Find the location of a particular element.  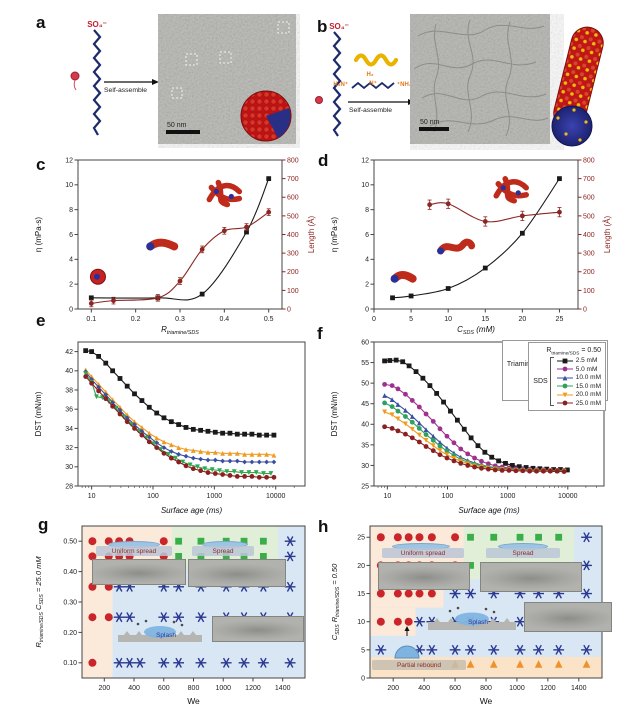

svg-text: 28 is located at coordinates (69, 486).